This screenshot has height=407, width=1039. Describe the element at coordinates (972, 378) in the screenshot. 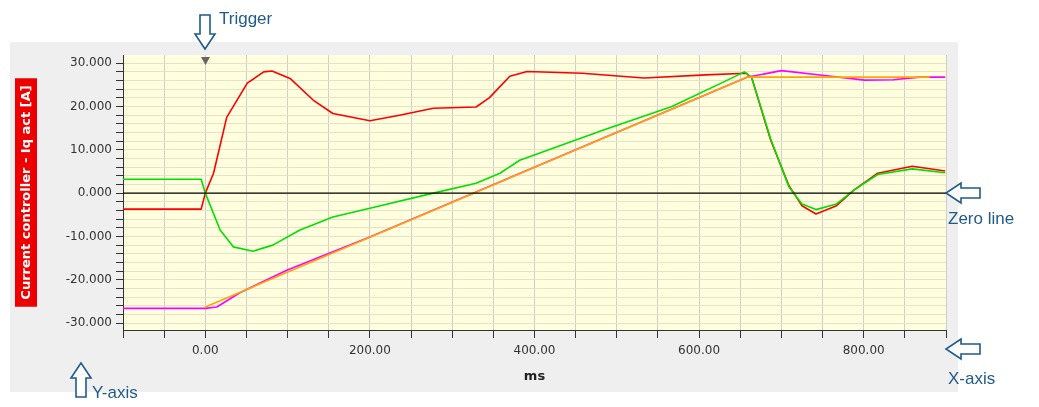

I see `text: X-axis` at that location.